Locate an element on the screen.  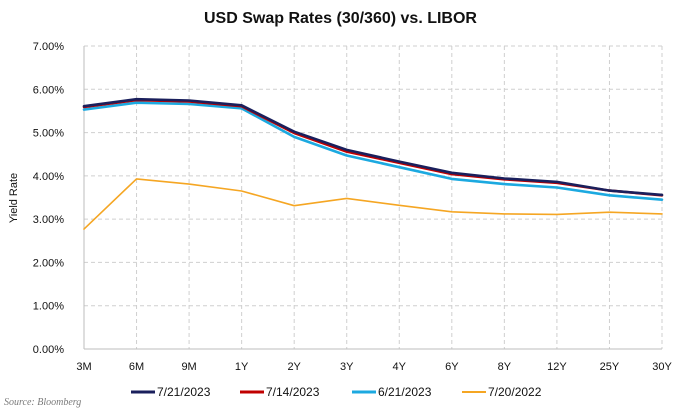
y-tick-label: 2.00% is located at coordinates (48, 263).